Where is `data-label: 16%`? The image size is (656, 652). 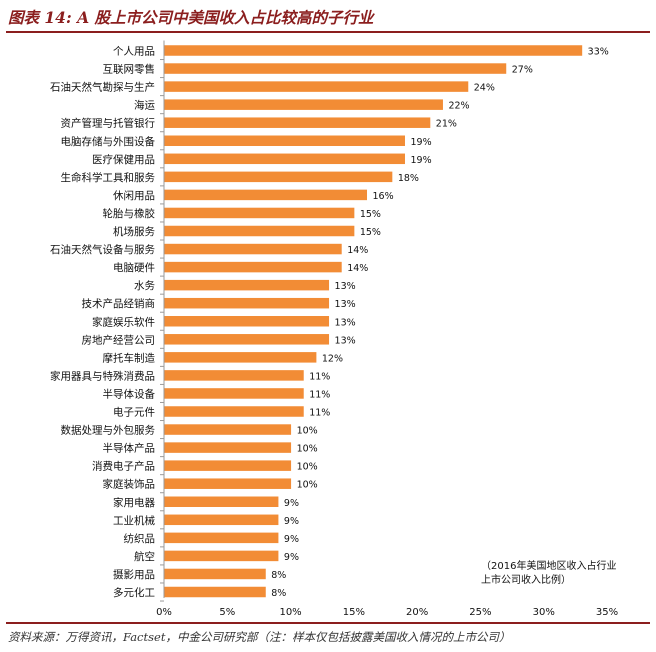 data-label: 16% is located at coordinates (383, 196).